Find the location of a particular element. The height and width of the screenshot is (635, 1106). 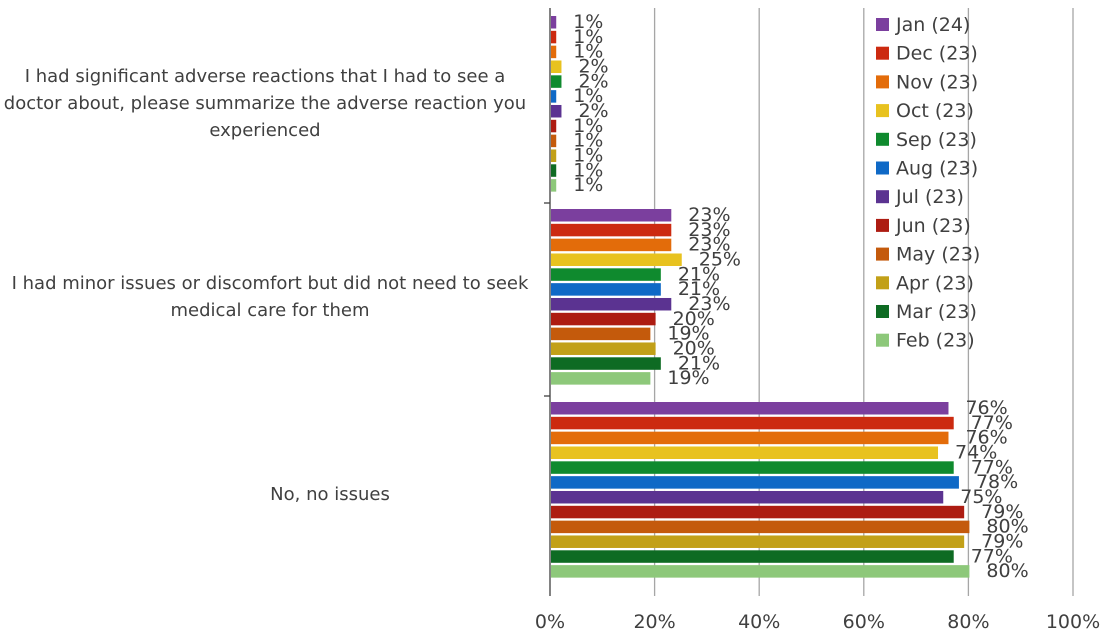

legend-label: Sep (23) is located at coordinates (936, 140).